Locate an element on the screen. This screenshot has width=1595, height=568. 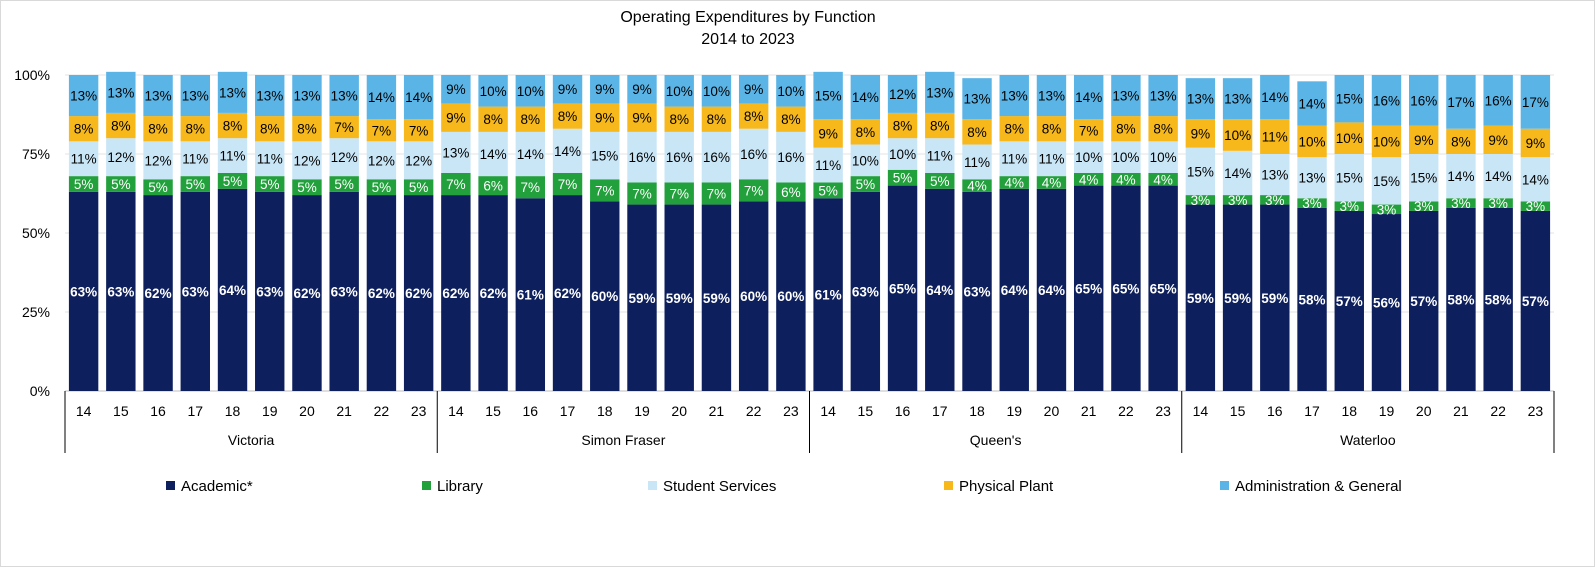
x-tick-label: 15 is located at coordinates (1238, 411).